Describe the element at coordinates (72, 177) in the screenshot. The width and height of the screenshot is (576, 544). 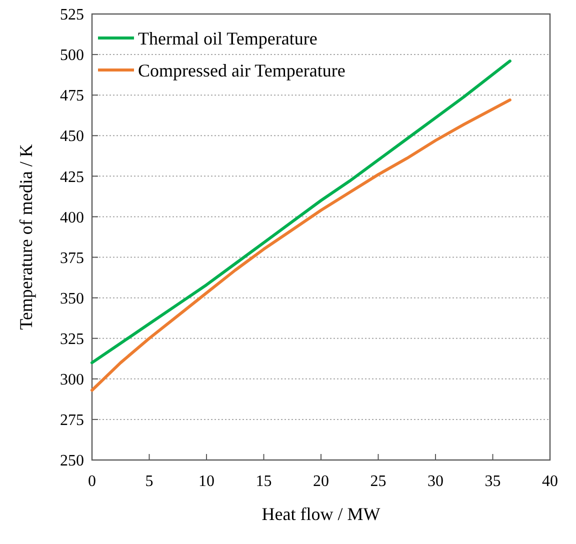
I see `y-tick-label: 425` at that location.